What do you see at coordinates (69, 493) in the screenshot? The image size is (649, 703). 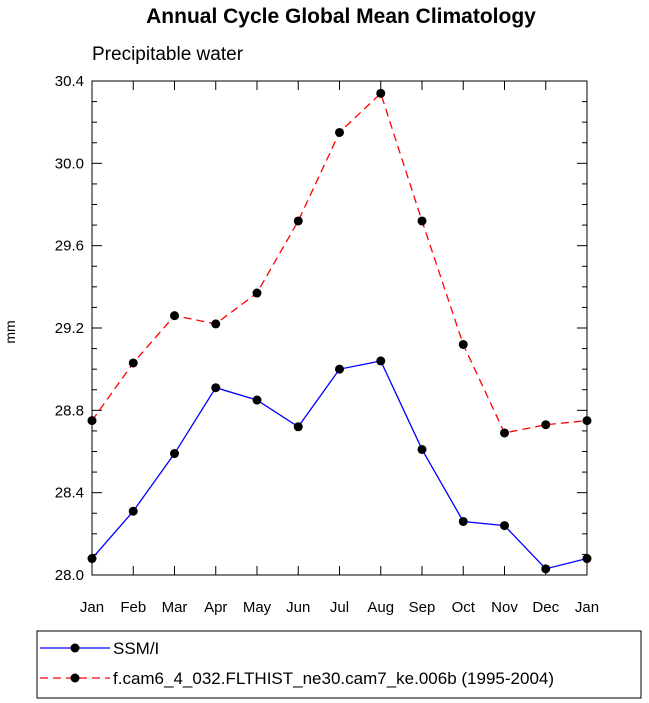 I see `y-tick-label: 28.4` at bounding box center [69, 493].